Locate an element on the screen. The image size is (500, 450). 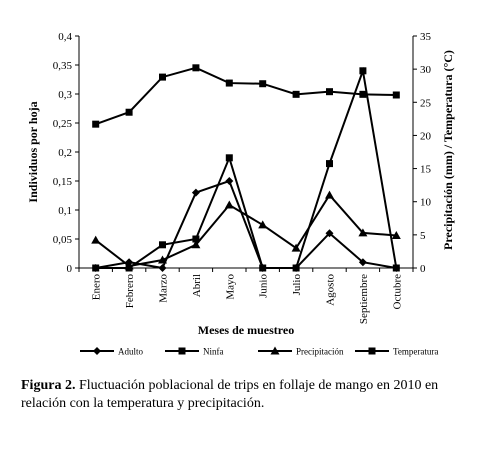
series-precipitacion is located at coordinates (246, 230).